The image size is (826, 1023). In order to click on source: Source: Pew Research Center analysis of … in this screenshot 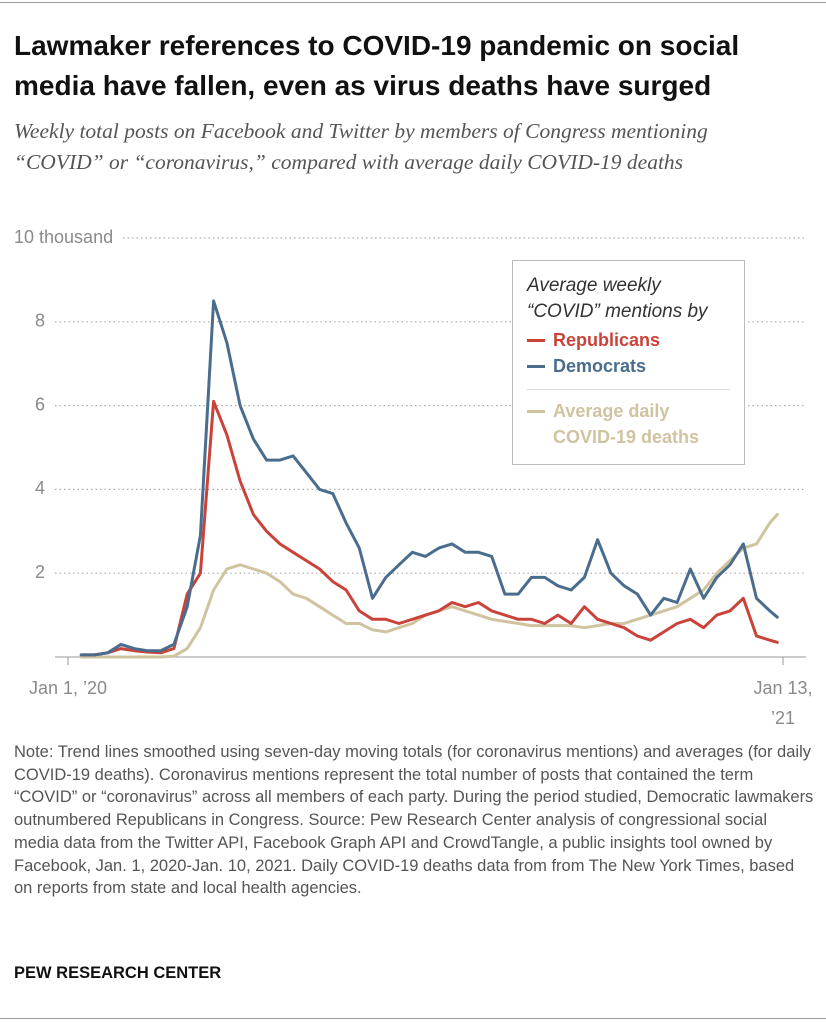, I will do `click(404, 854)`.